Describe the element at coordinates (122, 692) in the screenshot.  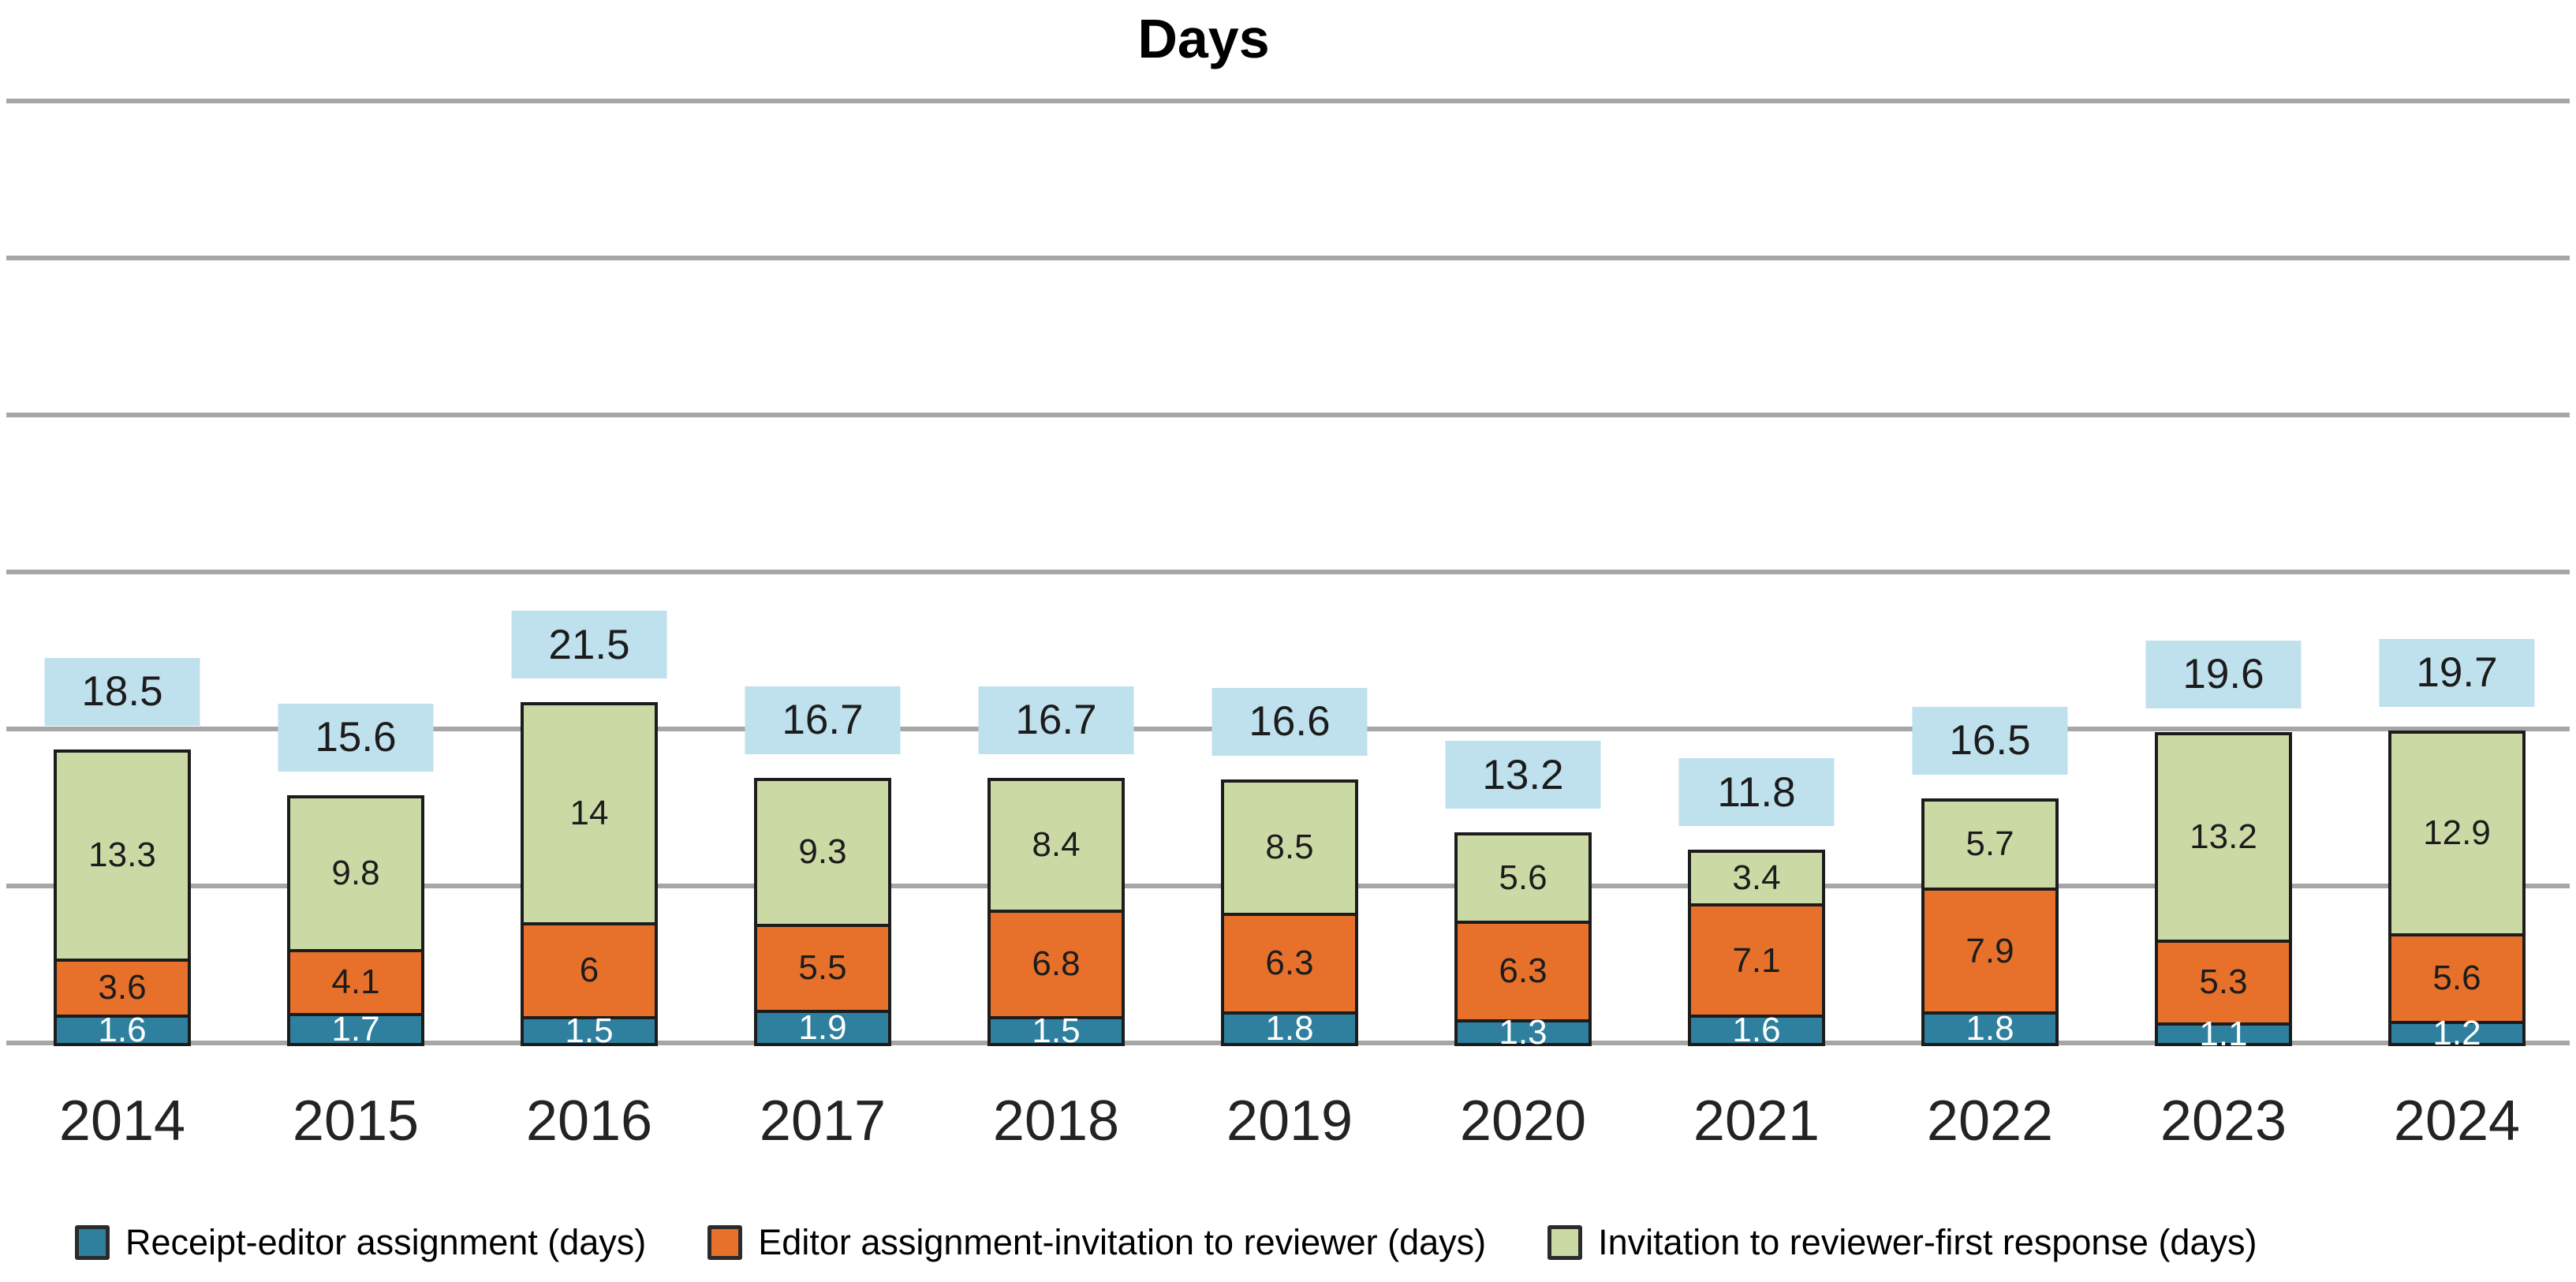
I see `total-value-label: 18.5` at that location.